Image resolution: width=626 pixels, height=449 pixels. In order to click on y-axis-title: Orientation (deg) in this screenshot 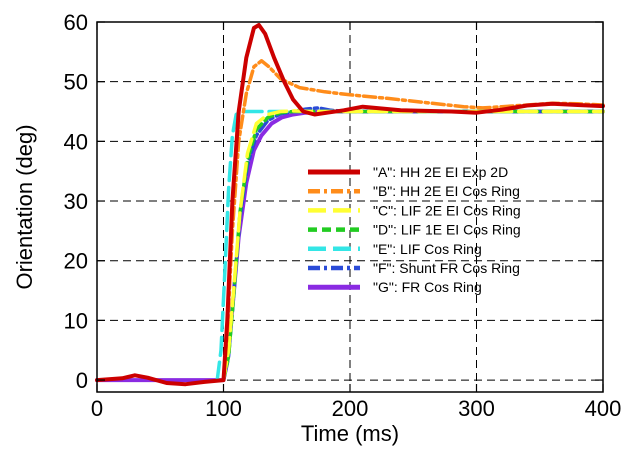, I will do `click(24, 206)`.